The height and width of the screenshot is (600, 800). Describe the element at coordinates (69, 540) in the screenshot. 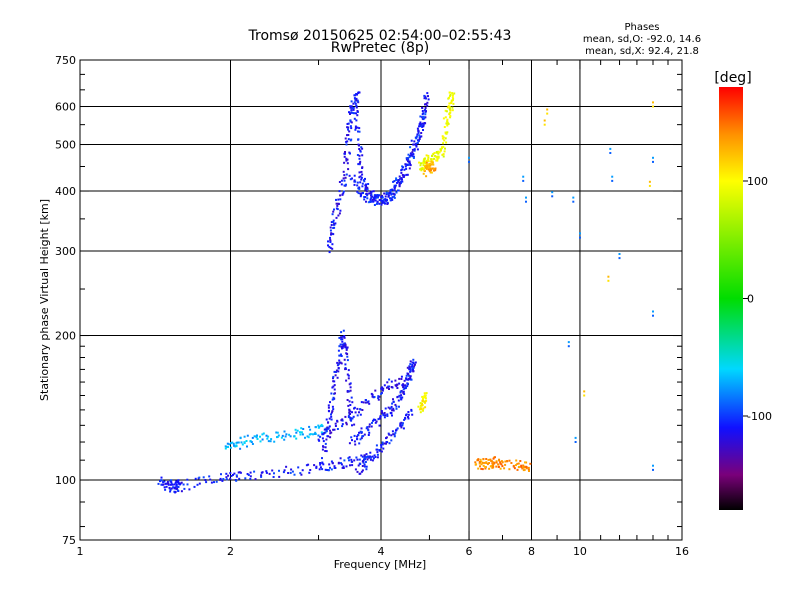

I see `y-tick-label: 75` at that location.